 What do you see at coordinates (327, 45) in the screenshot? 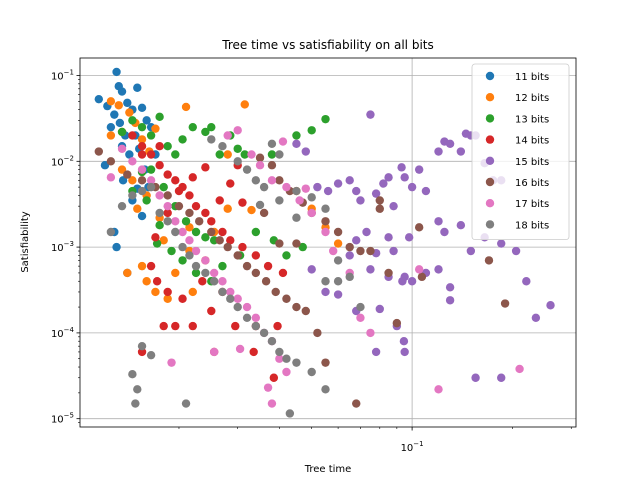
I see `chart-title: Tree time vs satisfiability on all bits` at bounding box center [327, 45].